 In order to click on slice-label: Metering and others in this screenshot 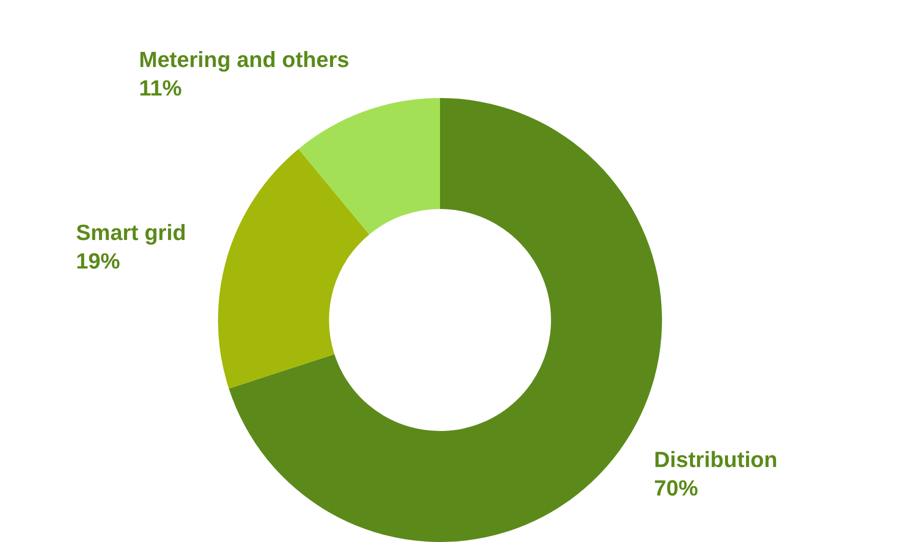, I will do `click(244, 59)`.